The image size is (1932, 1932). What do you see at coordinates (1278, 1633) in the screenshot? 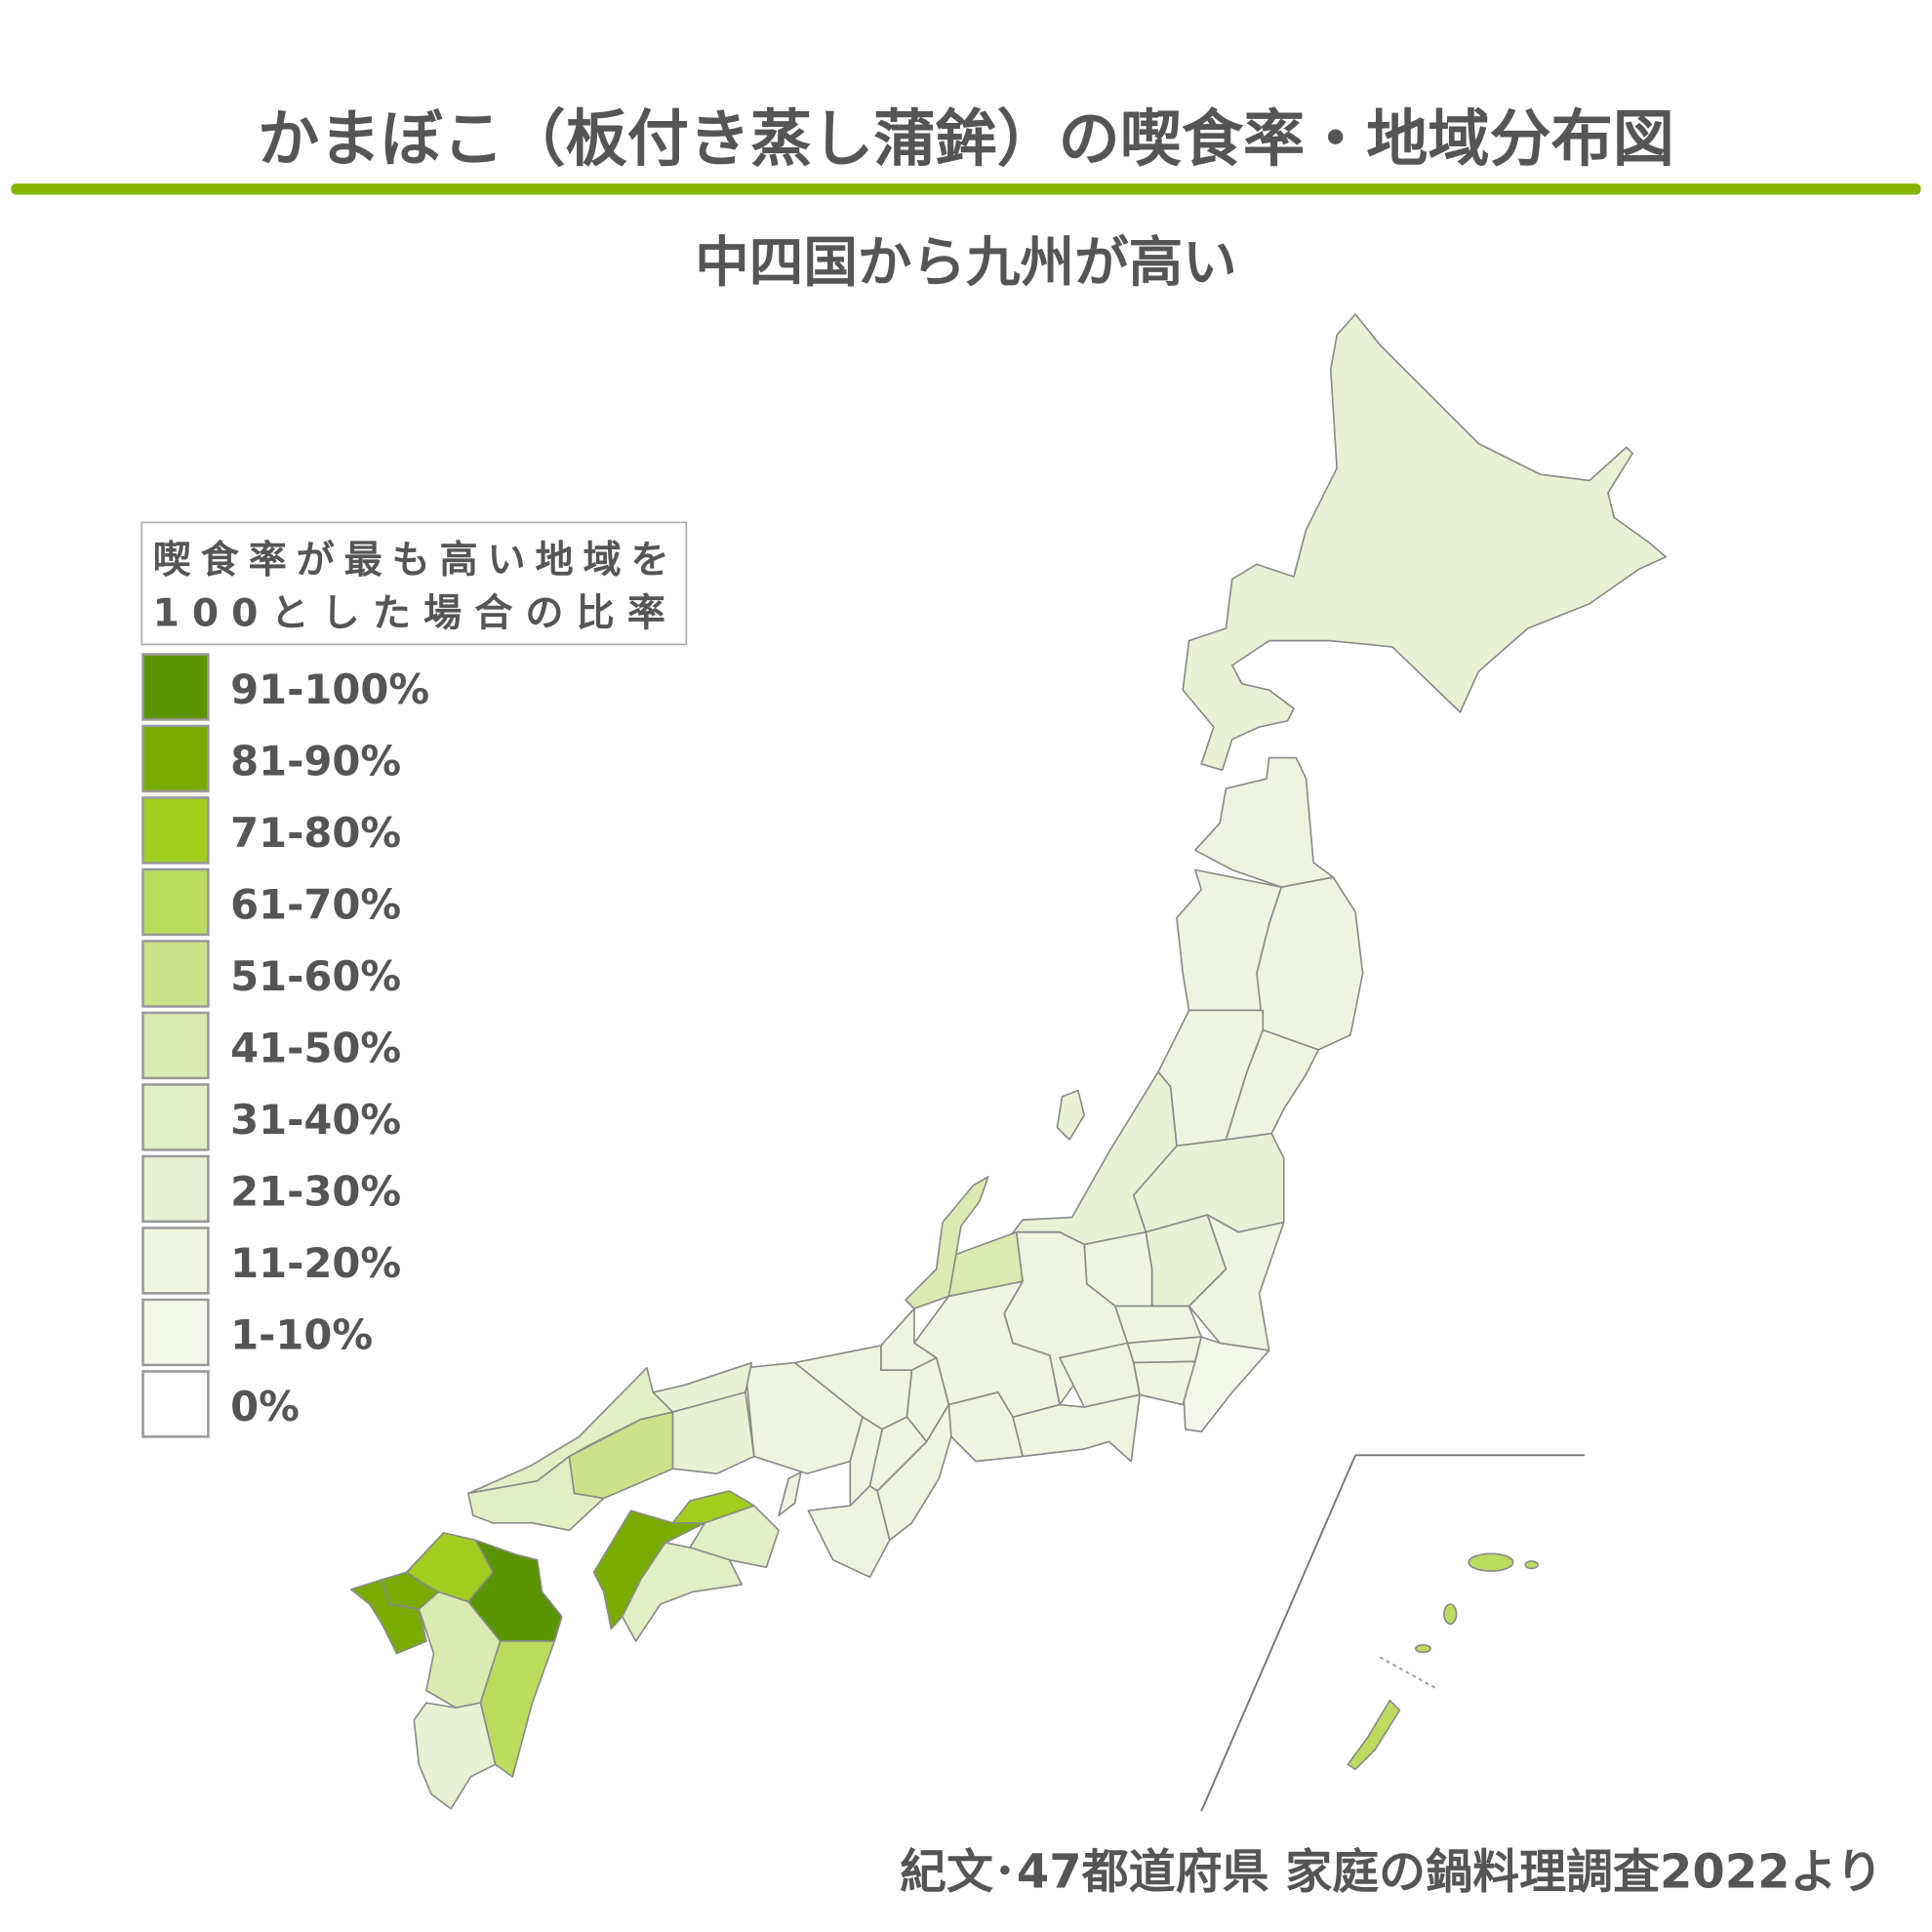
I see `inset-line-diagonal` at bounding box center [1278, 1633].